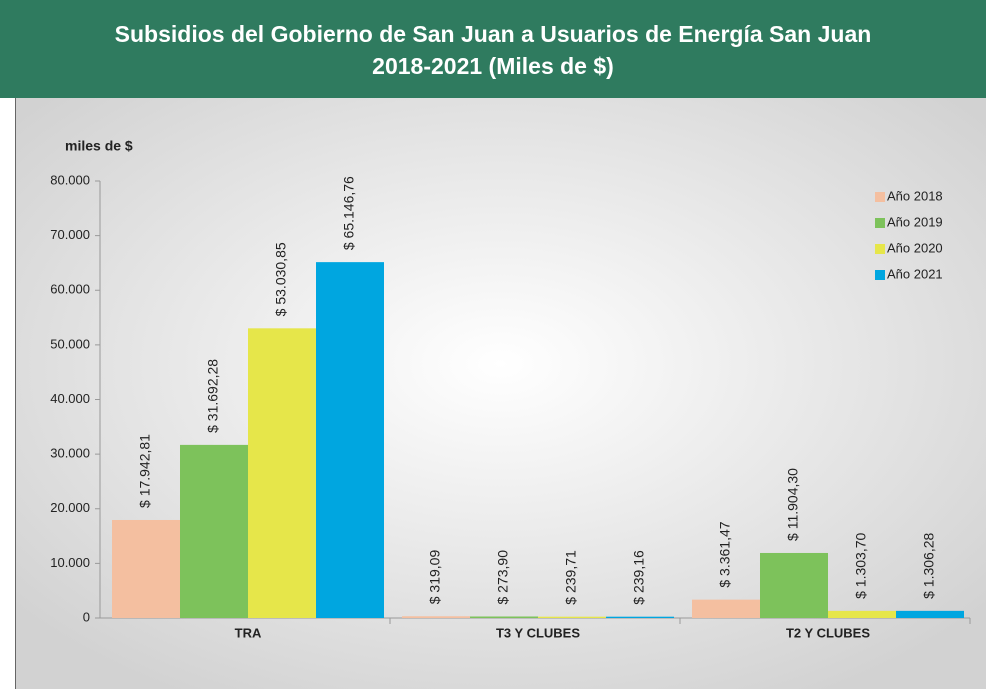 The image size is (986, 689). I want to click on legend-label: Año 2020, so click(915, 247).